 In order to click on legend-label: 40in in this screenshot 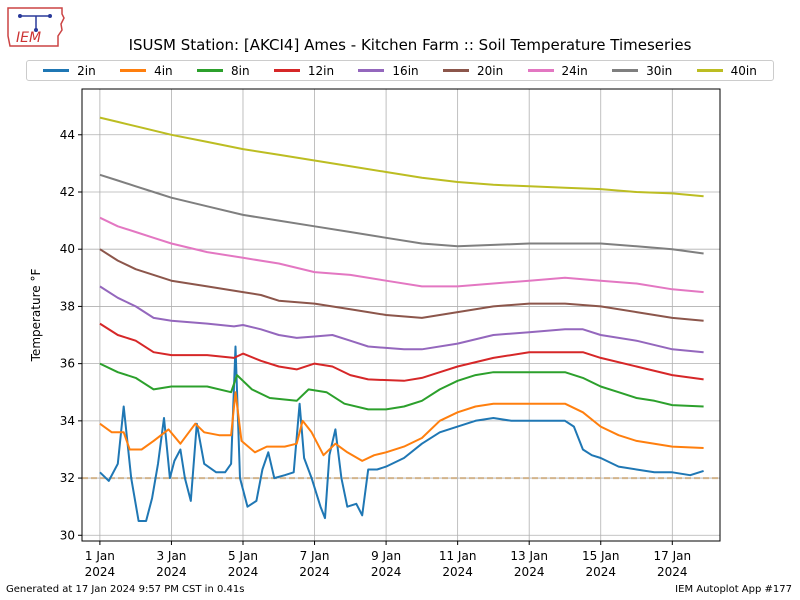, I will do `click(743, 70)`.